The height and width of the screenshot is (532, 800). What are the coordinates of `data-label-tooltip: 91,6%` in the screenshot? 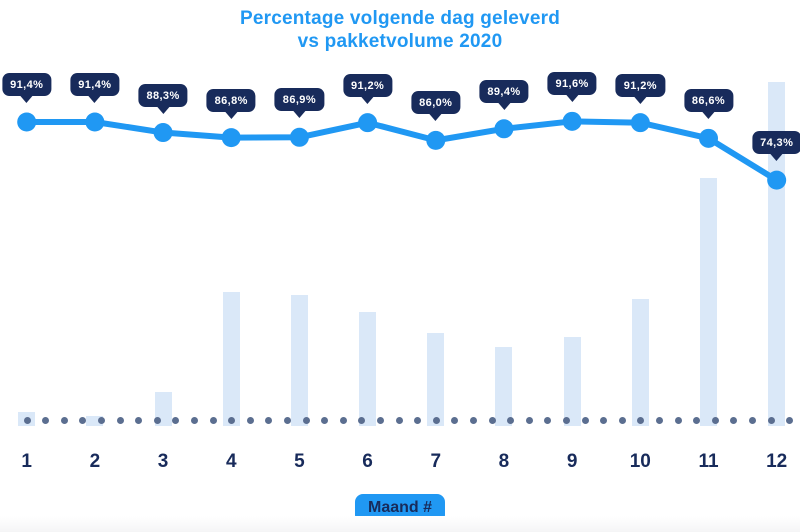 It's located at (572, 84).